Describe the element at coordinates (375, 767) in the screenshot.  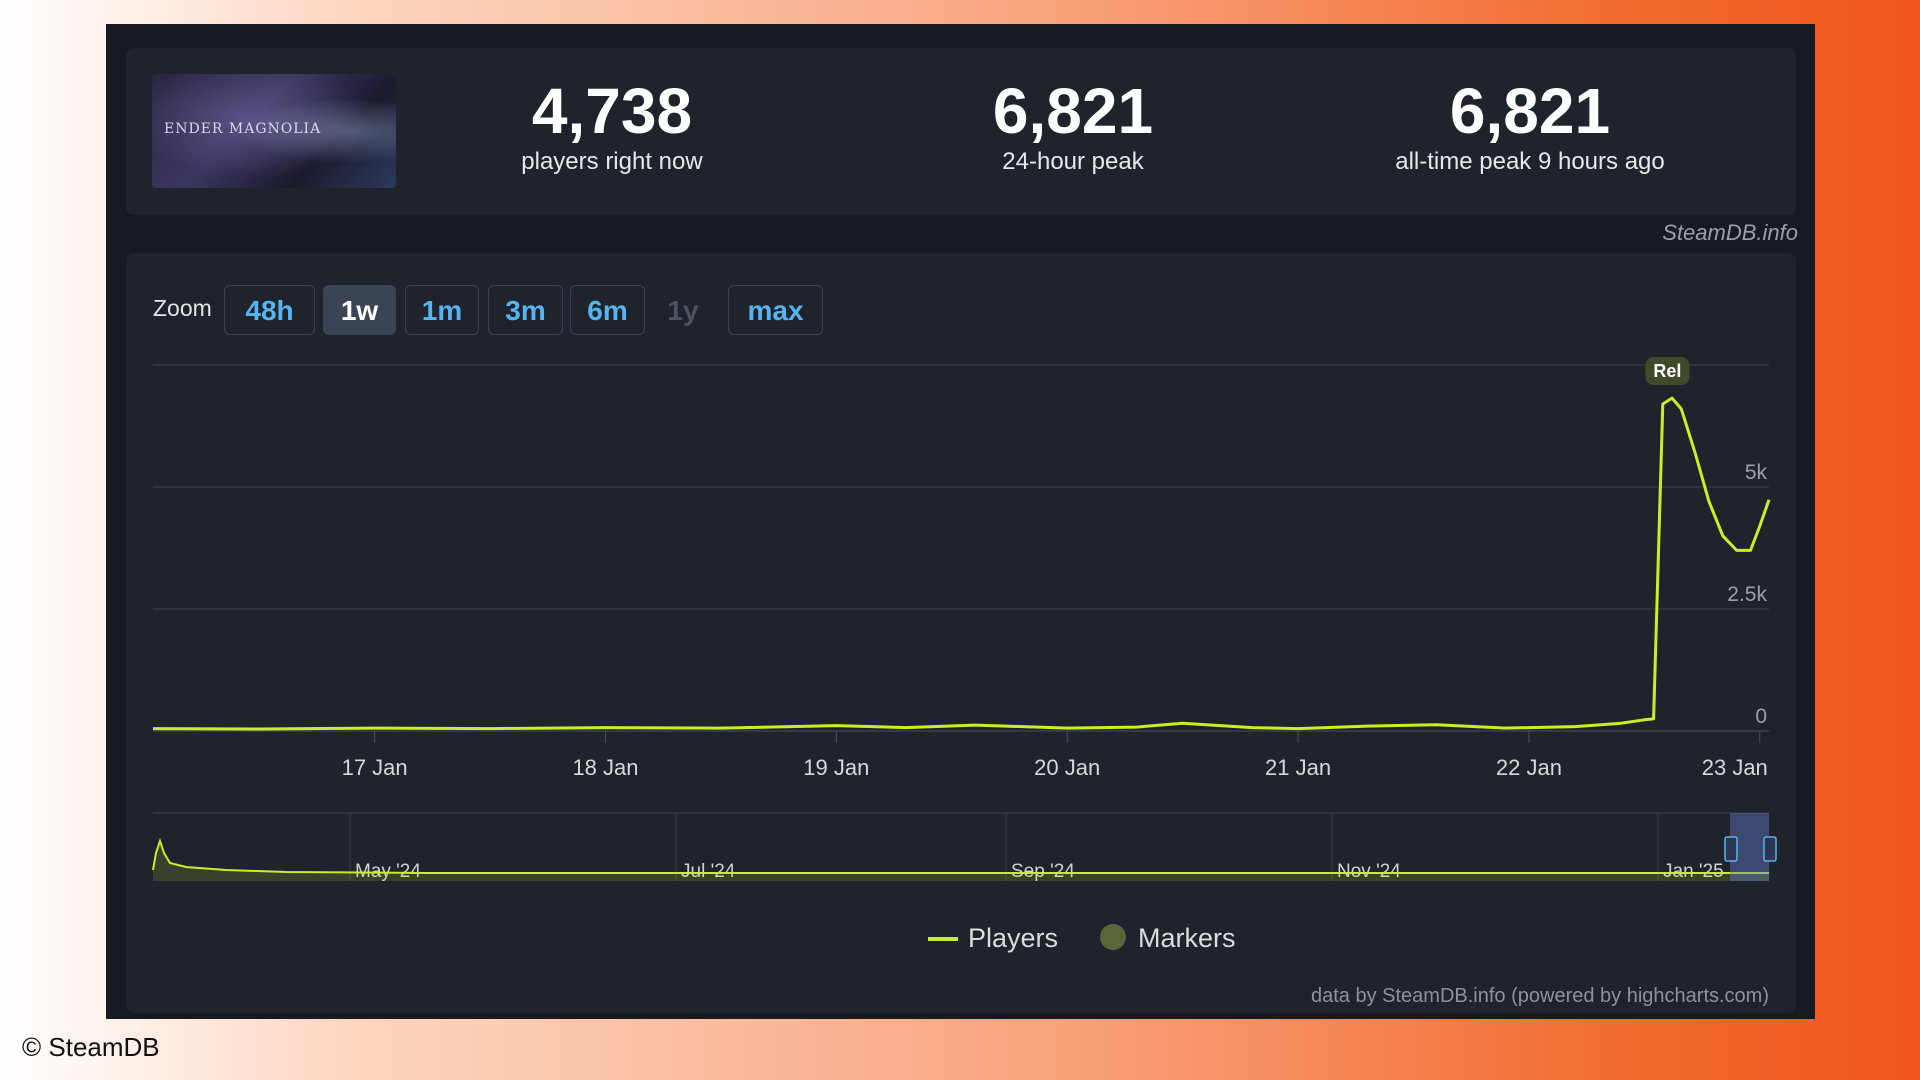
I see `x-tick-label: 17 Jan` at that location.